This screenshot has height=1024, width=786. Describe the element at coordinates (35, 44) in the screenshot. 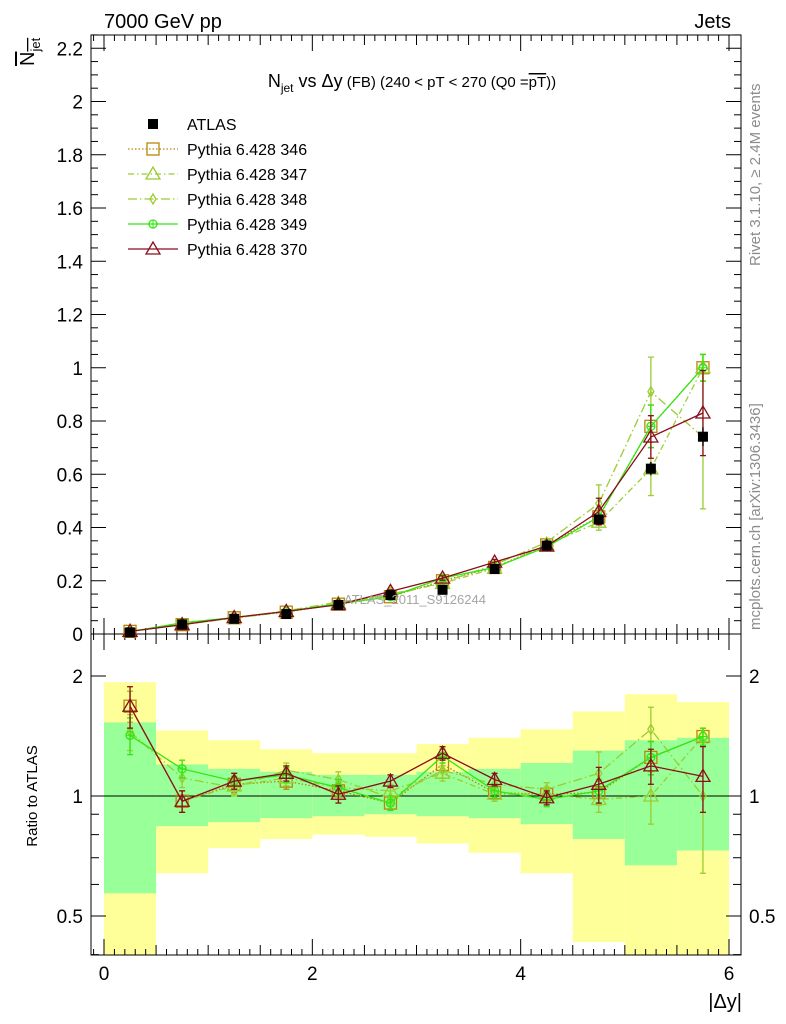

I see `ylabel-sub: jet` at that location.